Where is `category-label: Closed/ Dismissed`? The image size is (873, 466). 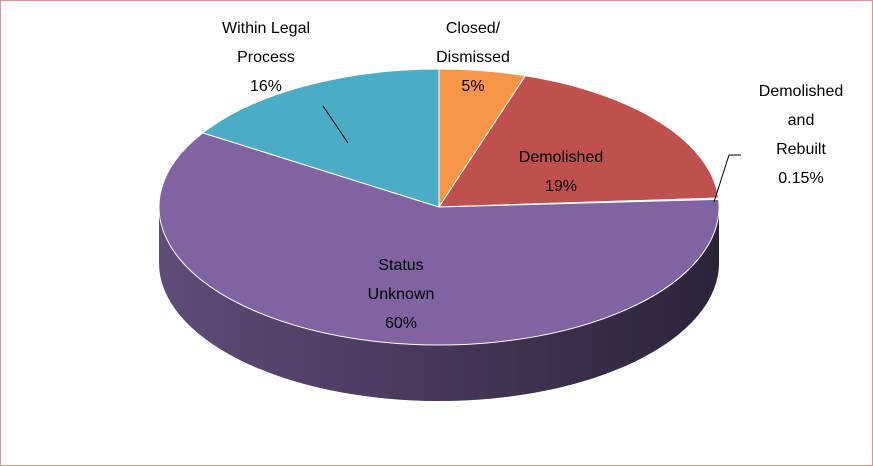
category-label: Closed/ Dismissed is located at coordinates (473, 43).